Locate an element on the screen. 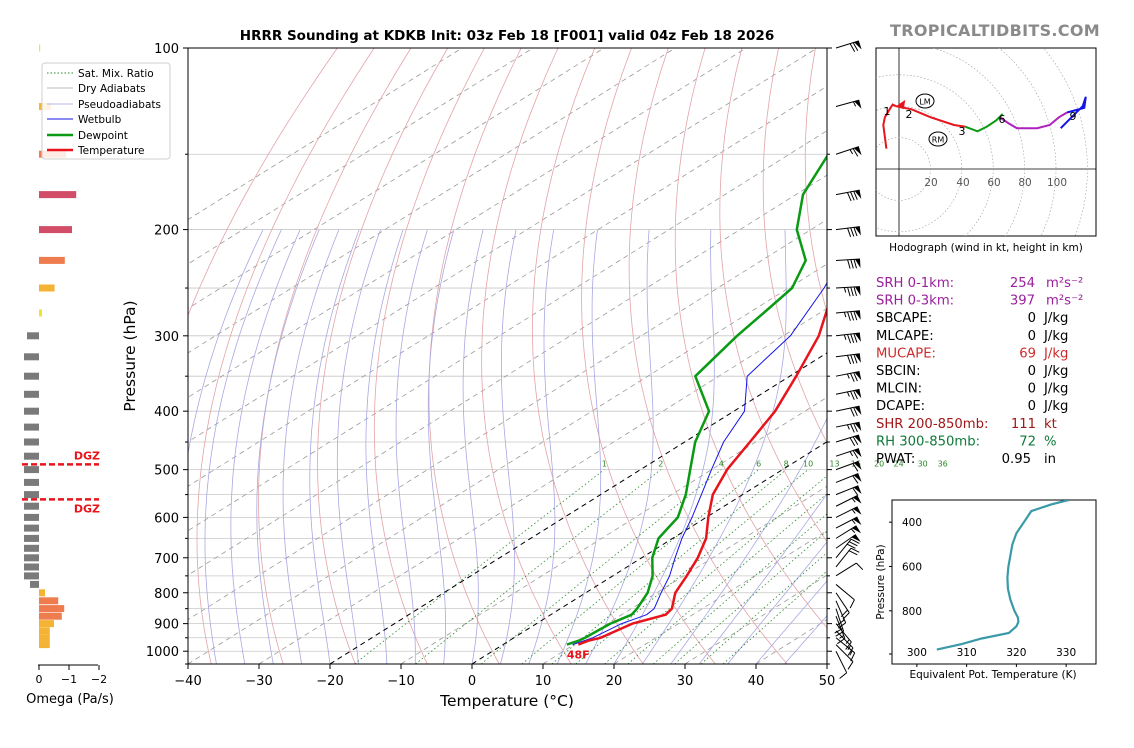  omega-tick: −1 is located at coordinates (69, 679).